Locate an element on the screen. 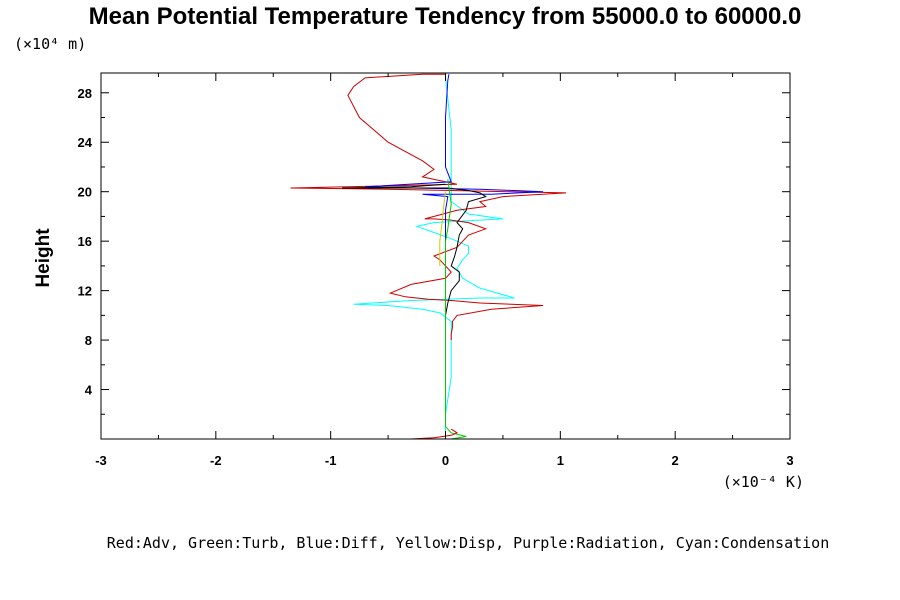 The width and height of the screenshot is (900, 600). series-line-total is located at coordinates (414, 262).